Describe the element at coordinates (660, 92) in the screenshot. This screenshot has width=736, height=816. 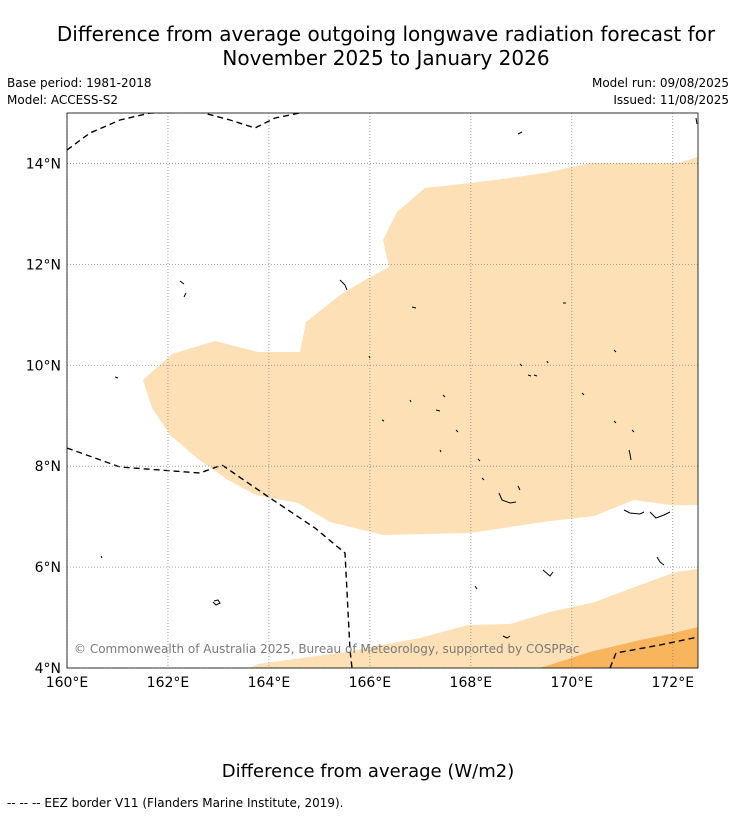
I see `meta-right: Model run: 09/08/2025 Issued: 11/08/2025` at that location.